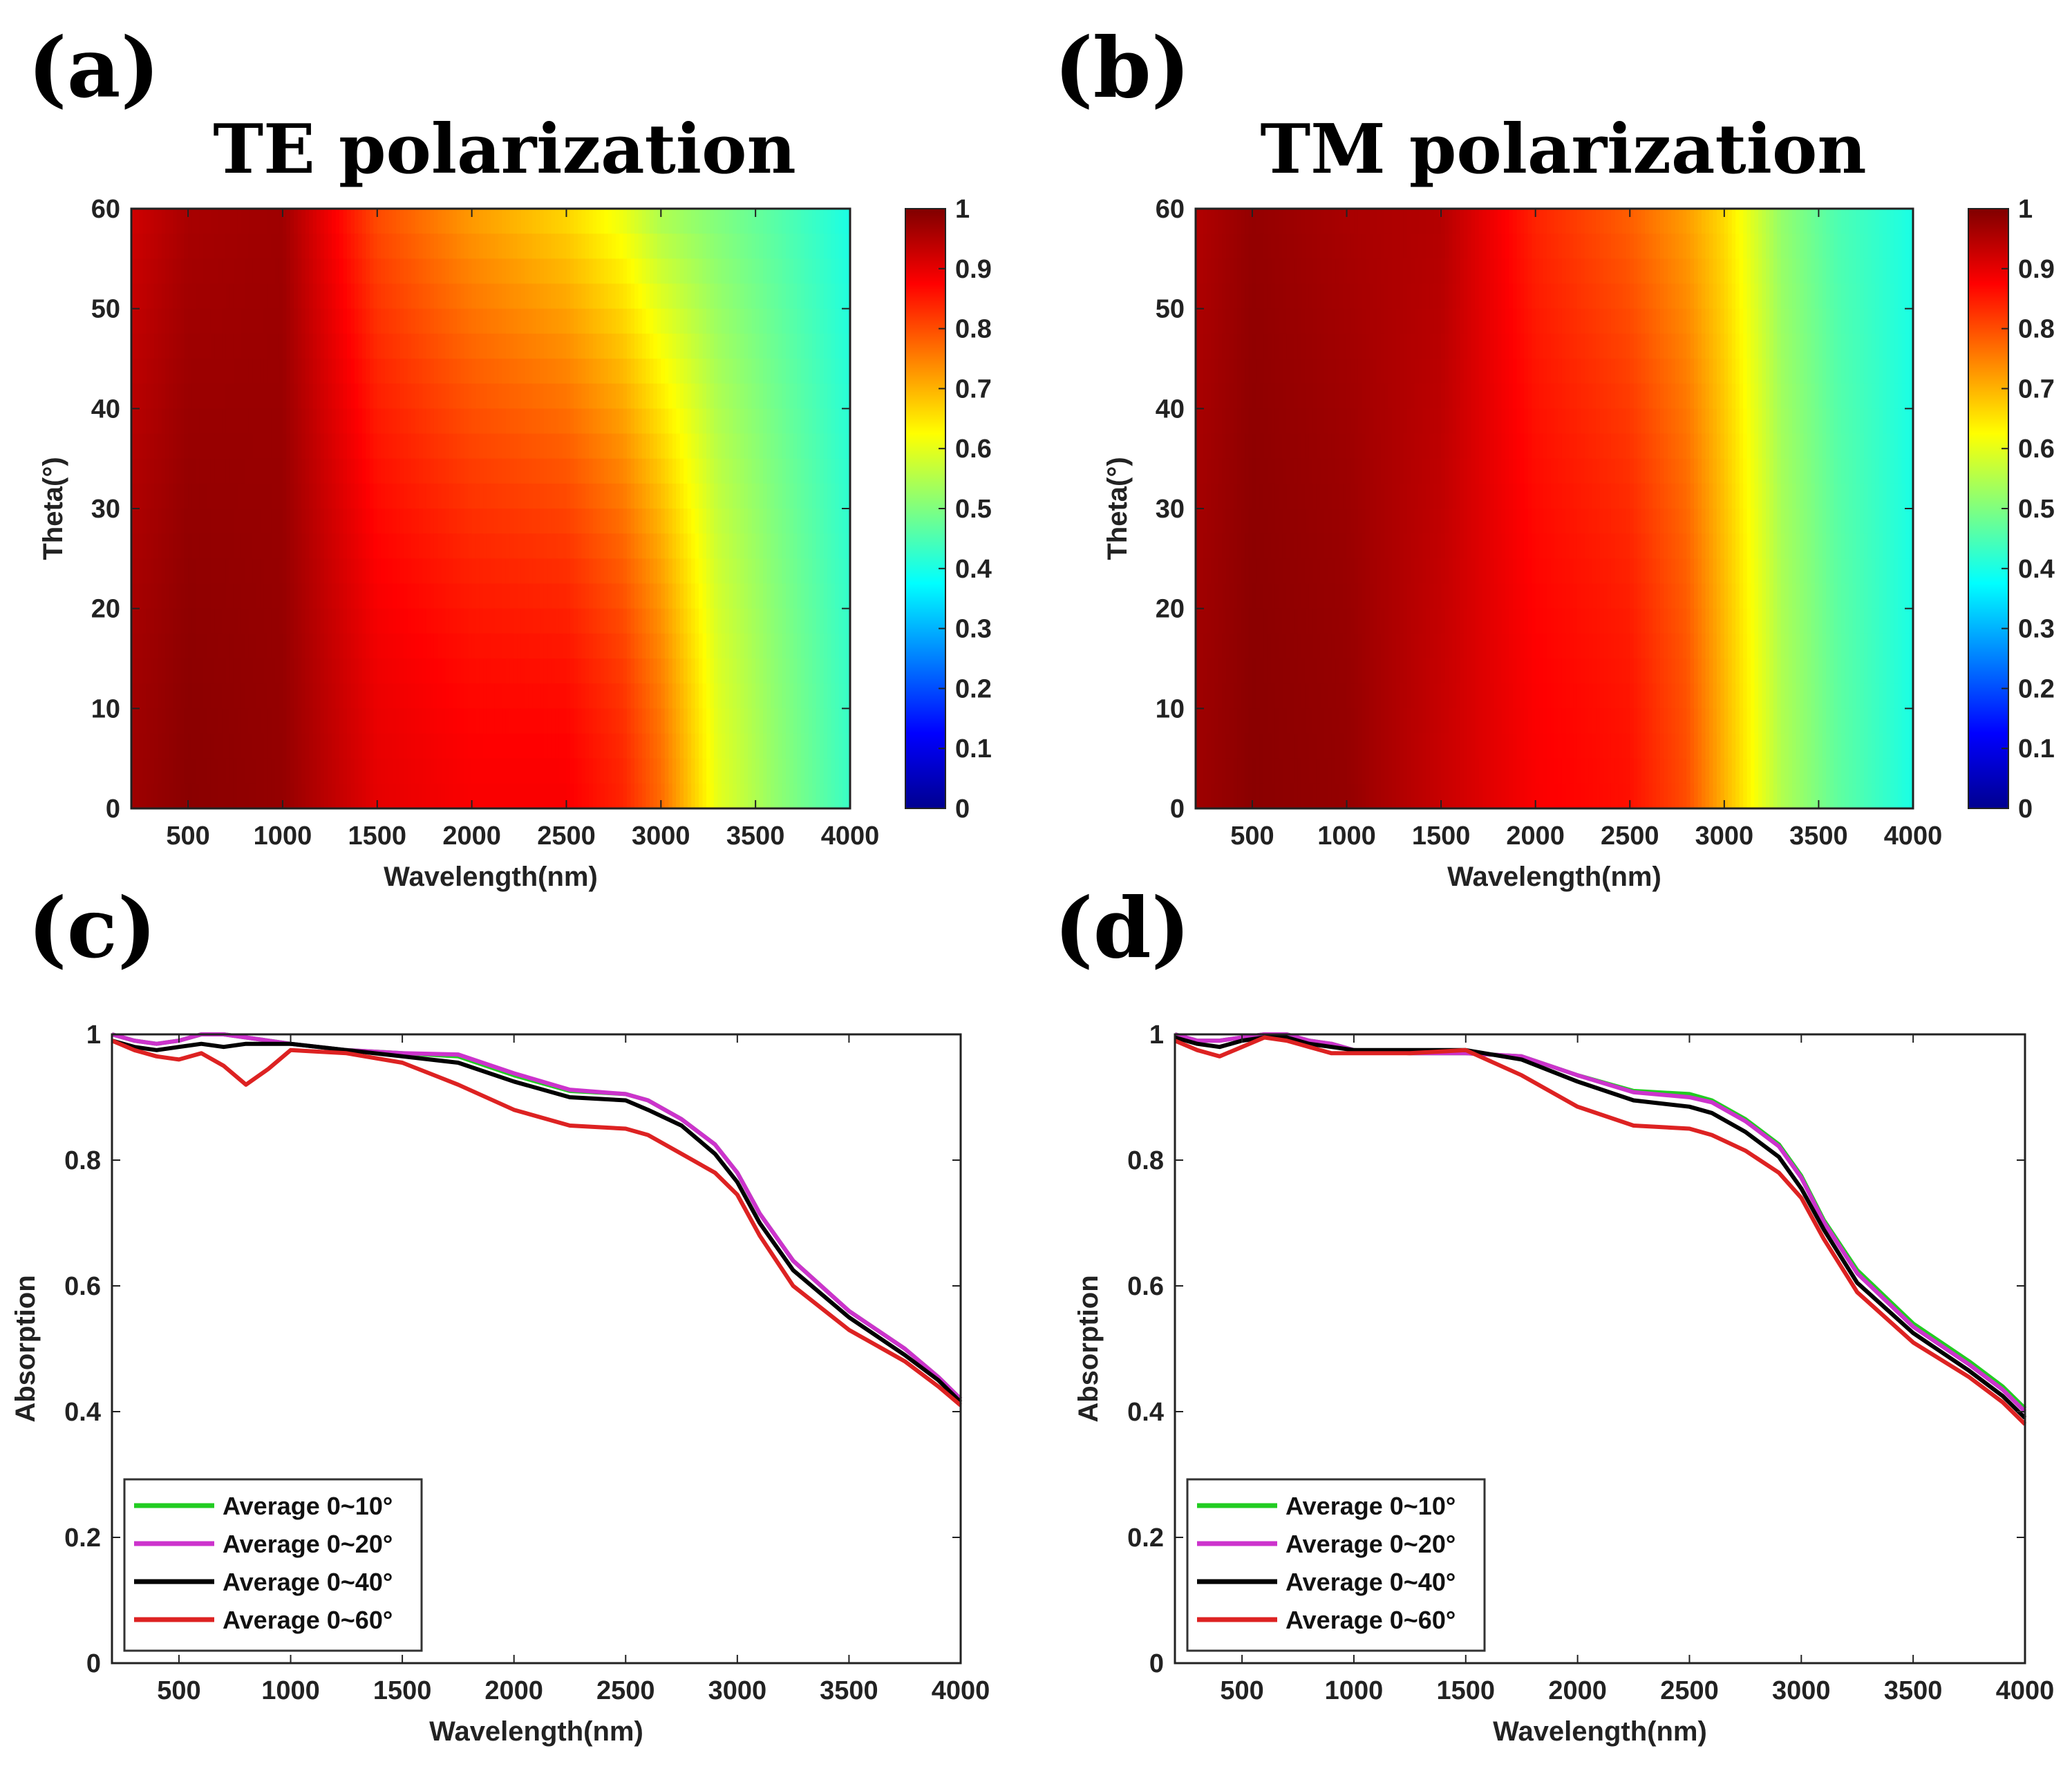  Describe the element at coordinates (1555, 509) in the screenshot. I see `heatmap-field` at that location.